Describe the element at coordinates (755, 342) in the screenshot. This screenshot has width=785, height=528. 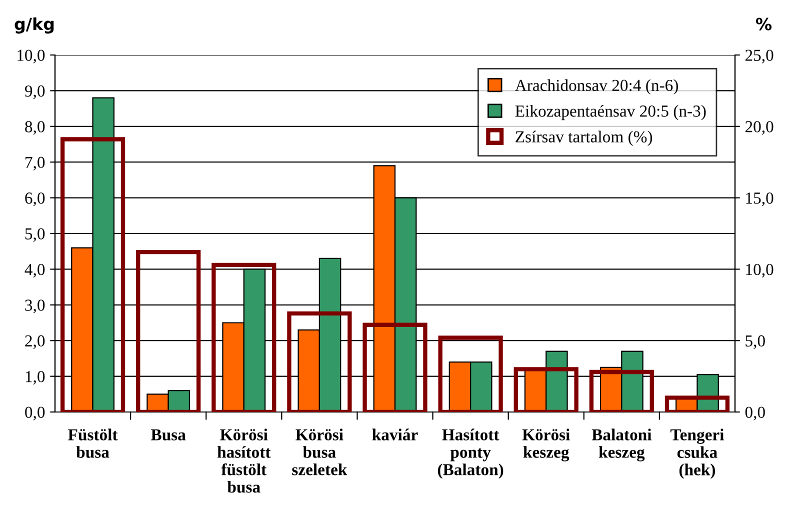
I see `y2-tick-label: 5,0` at that location.